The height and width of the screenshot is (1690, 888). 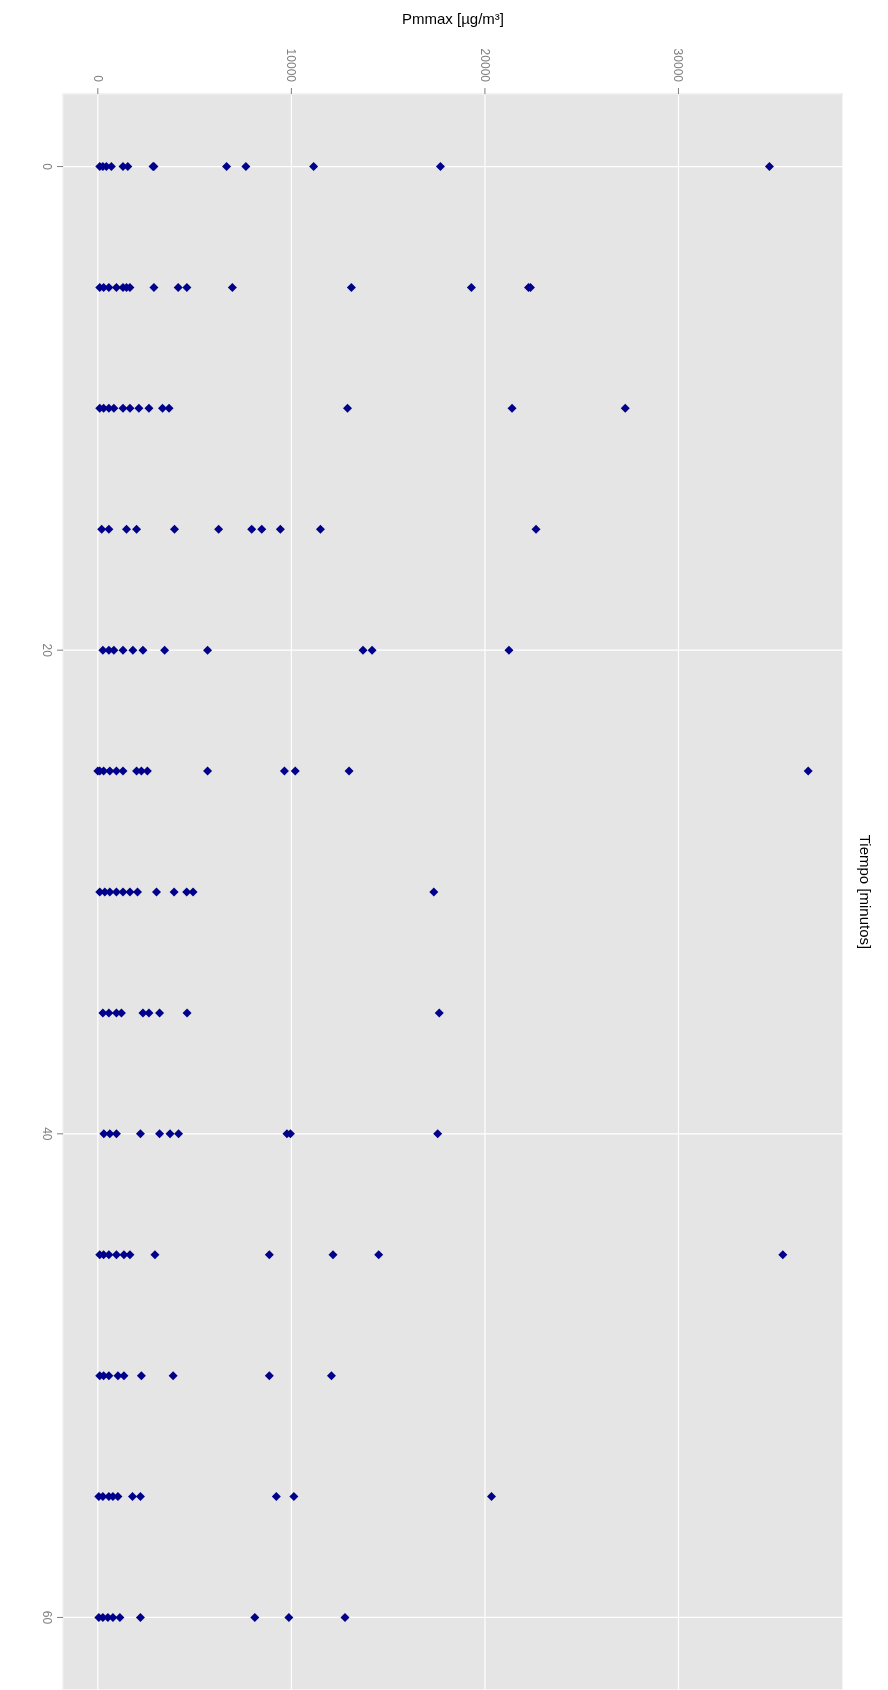 I want to click on y-tick-label: 0, so click(x=47, y=167).